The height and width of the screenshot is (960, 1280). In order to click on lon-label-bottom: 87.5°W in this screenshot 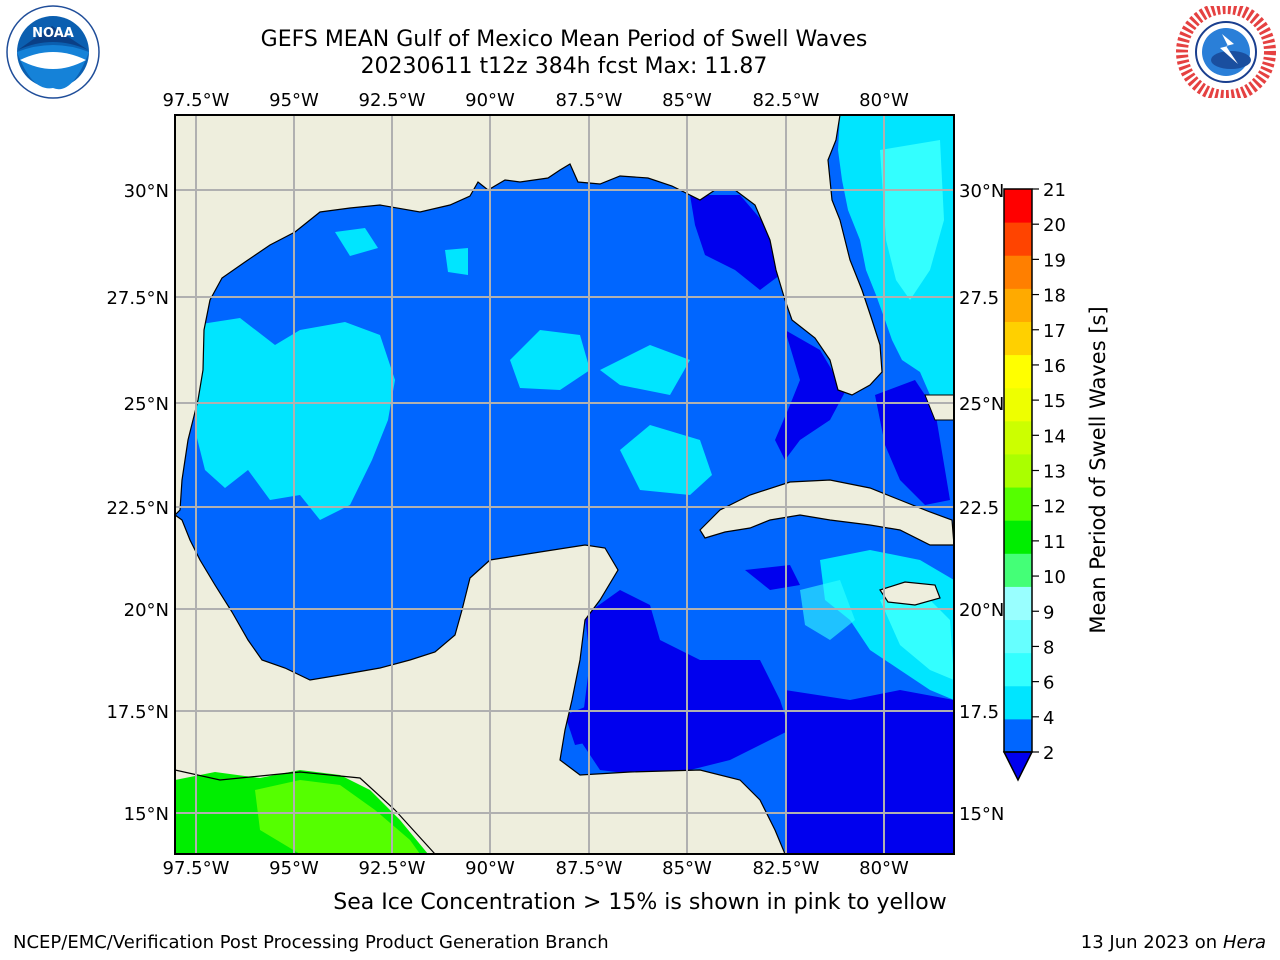, I will do `click(589, 868)`.